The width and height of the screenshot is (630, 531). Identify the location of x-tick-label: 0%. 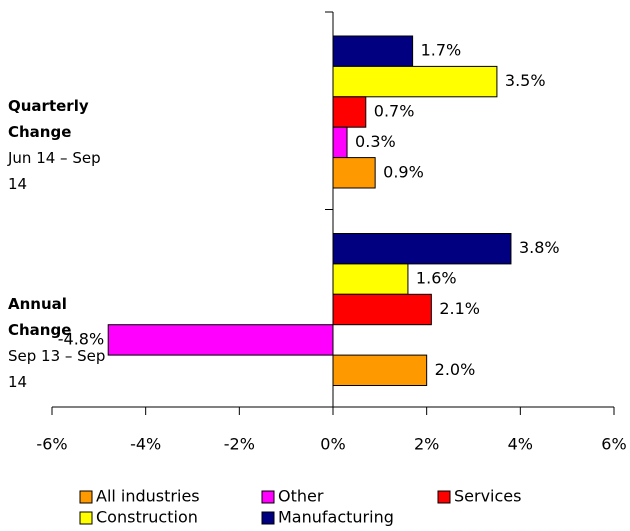
(332, 444).